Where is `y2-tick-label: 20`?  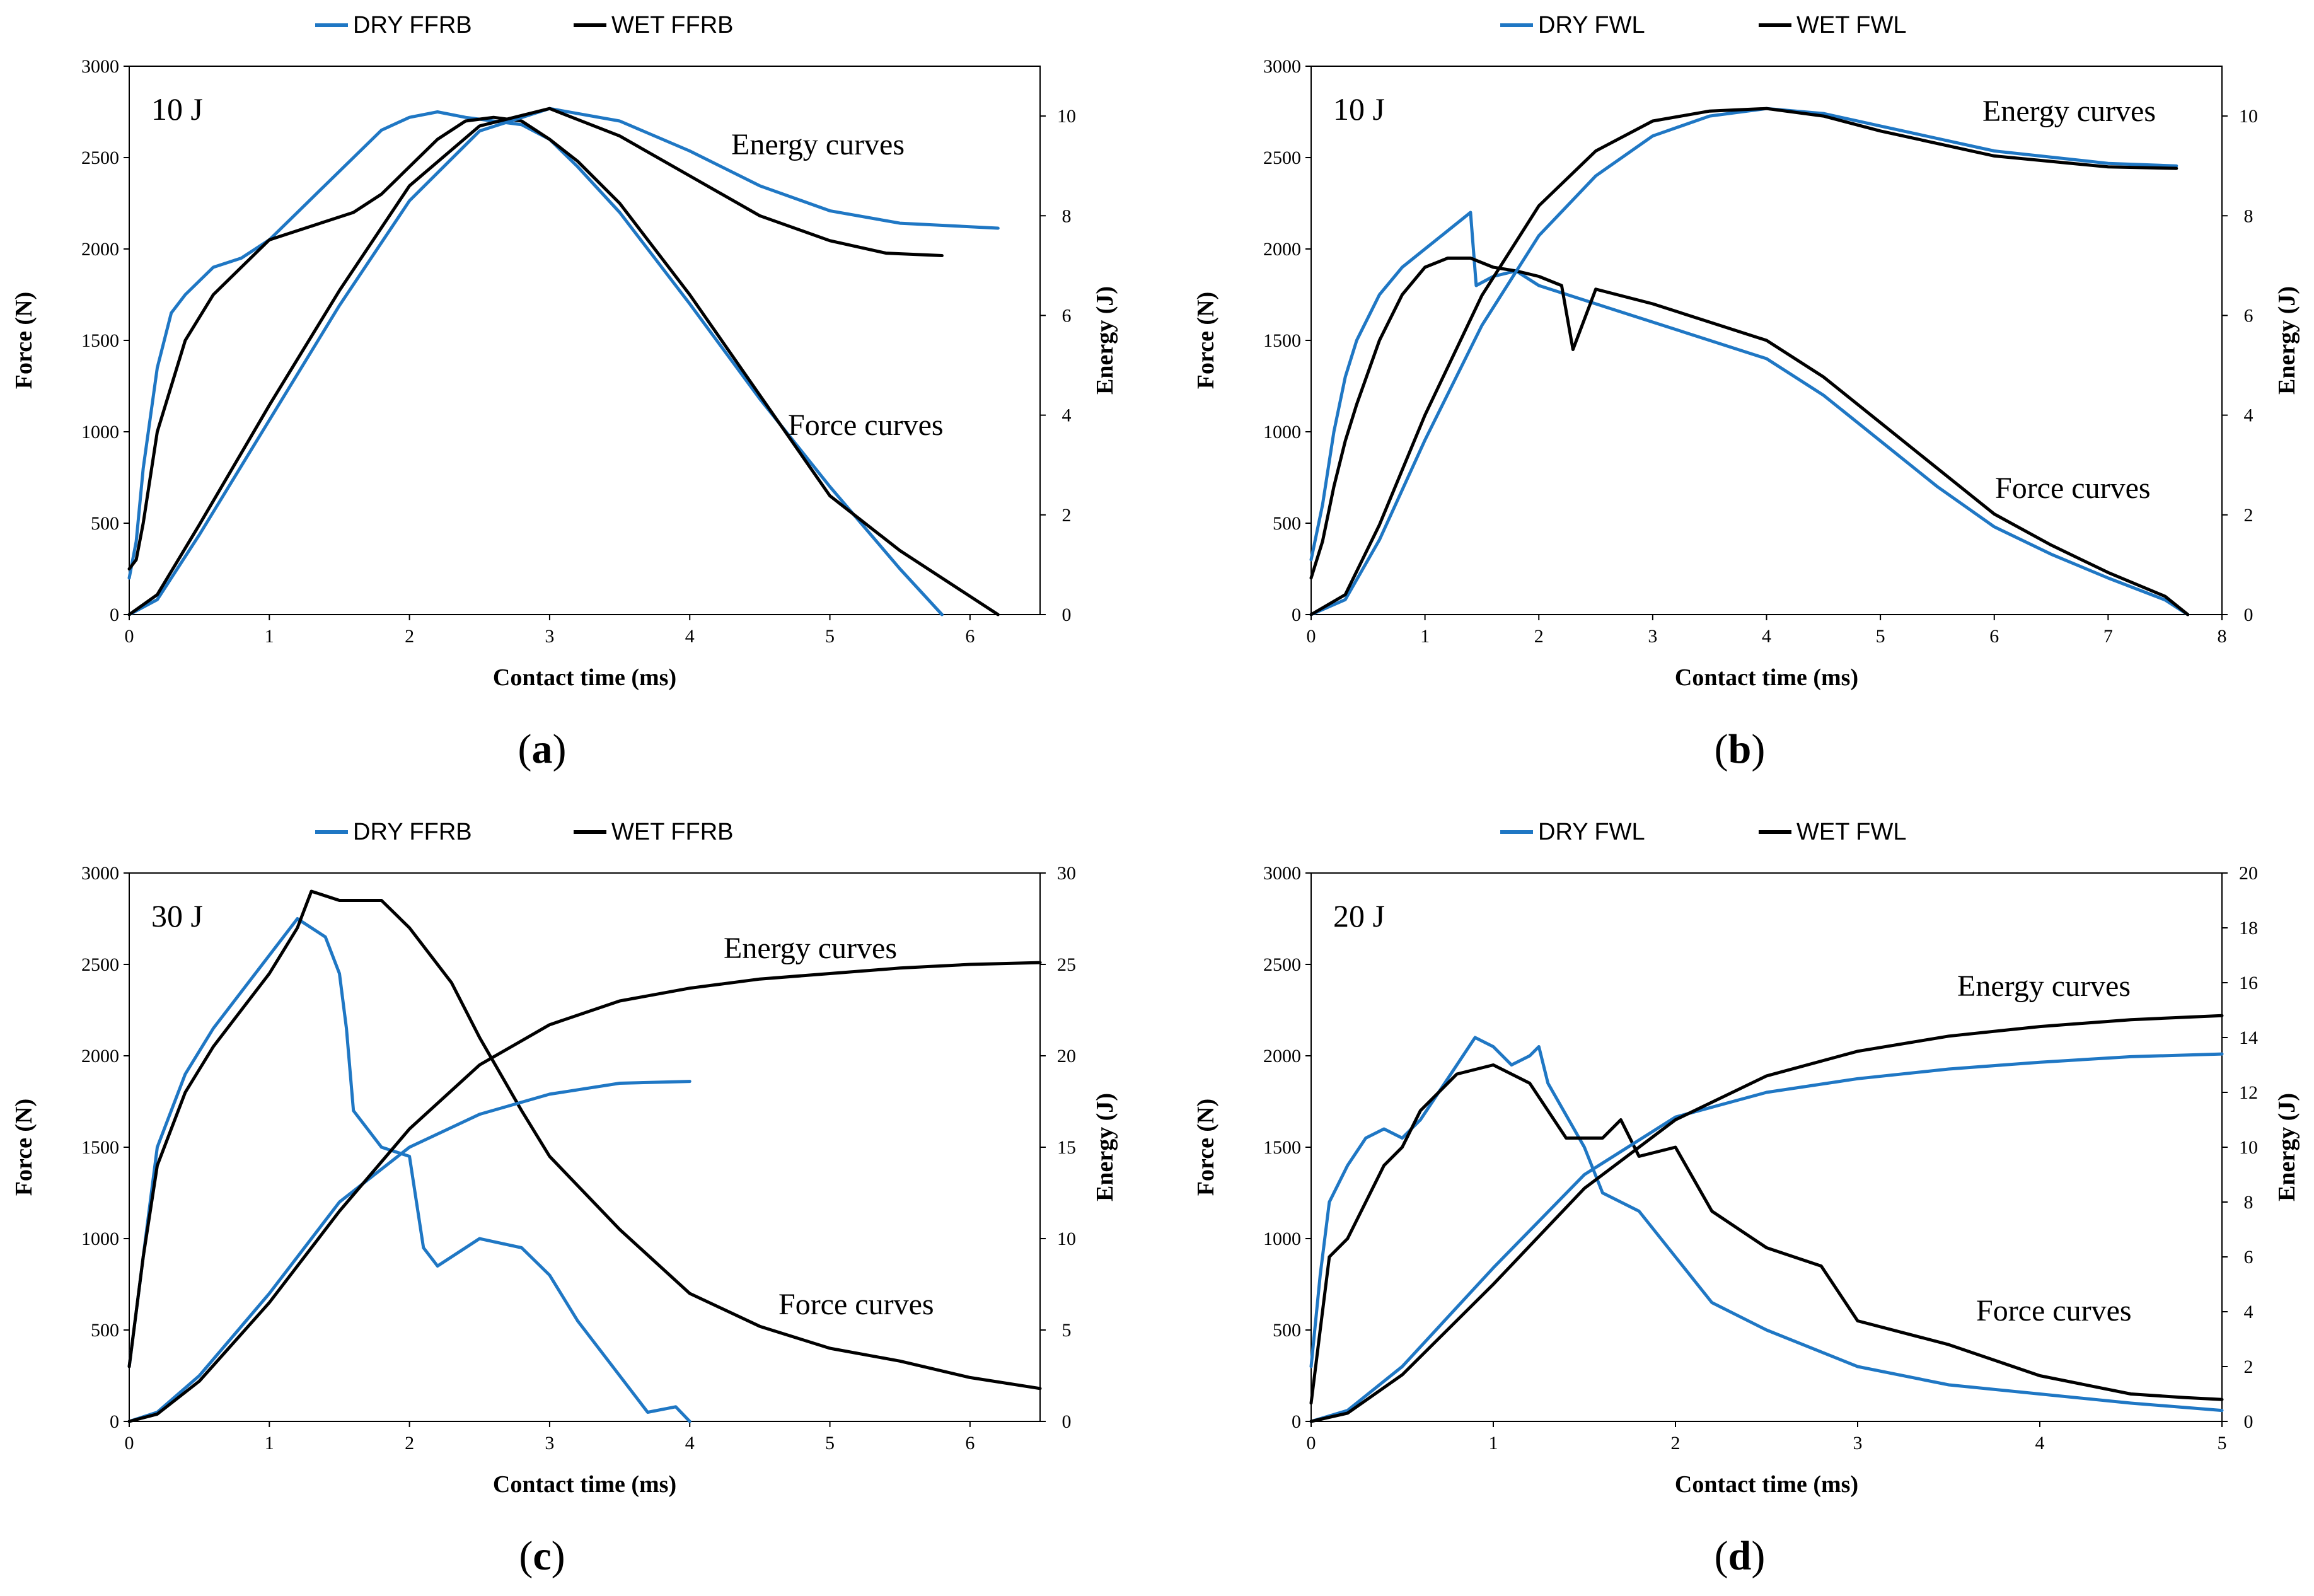
y2-tick-label: 20 is located at coordinates (2248, 873).